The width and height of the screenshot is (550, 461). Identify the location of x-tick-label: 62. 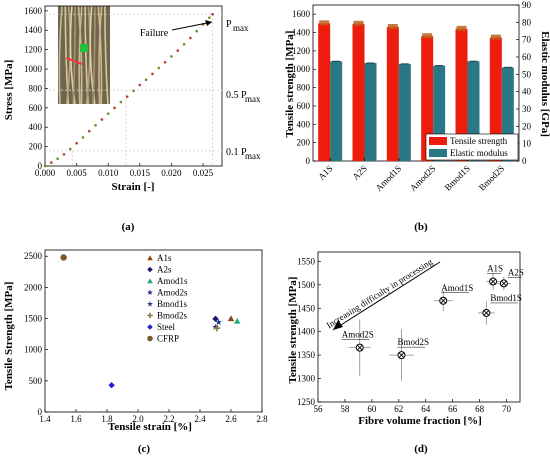
(398, 409).